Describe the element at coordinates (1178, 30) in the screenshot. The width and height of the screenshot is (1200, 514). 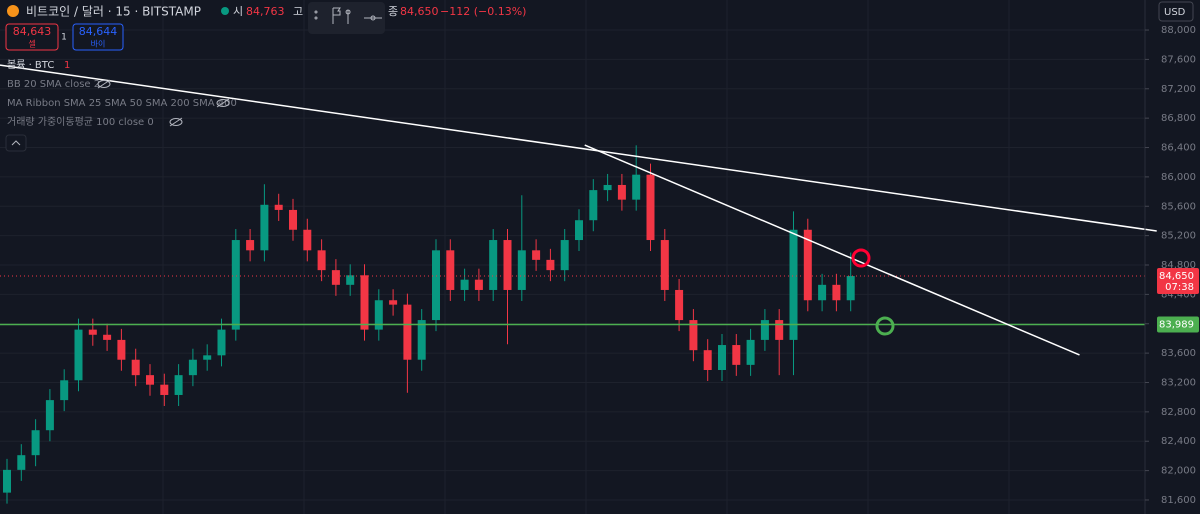
I see `y-tick-label: 88,000` at that location.